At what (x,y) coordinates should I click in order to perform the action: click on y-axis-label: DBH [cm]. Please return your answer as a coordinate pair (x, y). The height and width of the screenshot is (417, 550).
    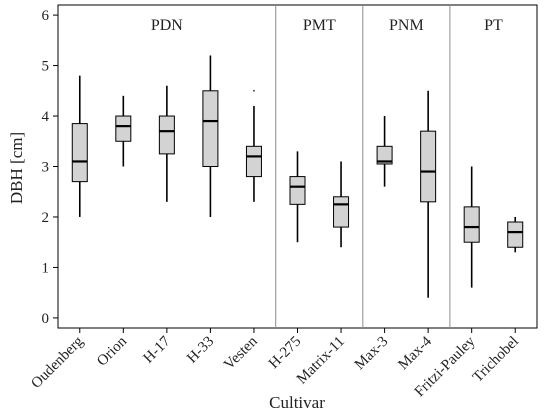
    Looking at the image, I should click on (16, 168).